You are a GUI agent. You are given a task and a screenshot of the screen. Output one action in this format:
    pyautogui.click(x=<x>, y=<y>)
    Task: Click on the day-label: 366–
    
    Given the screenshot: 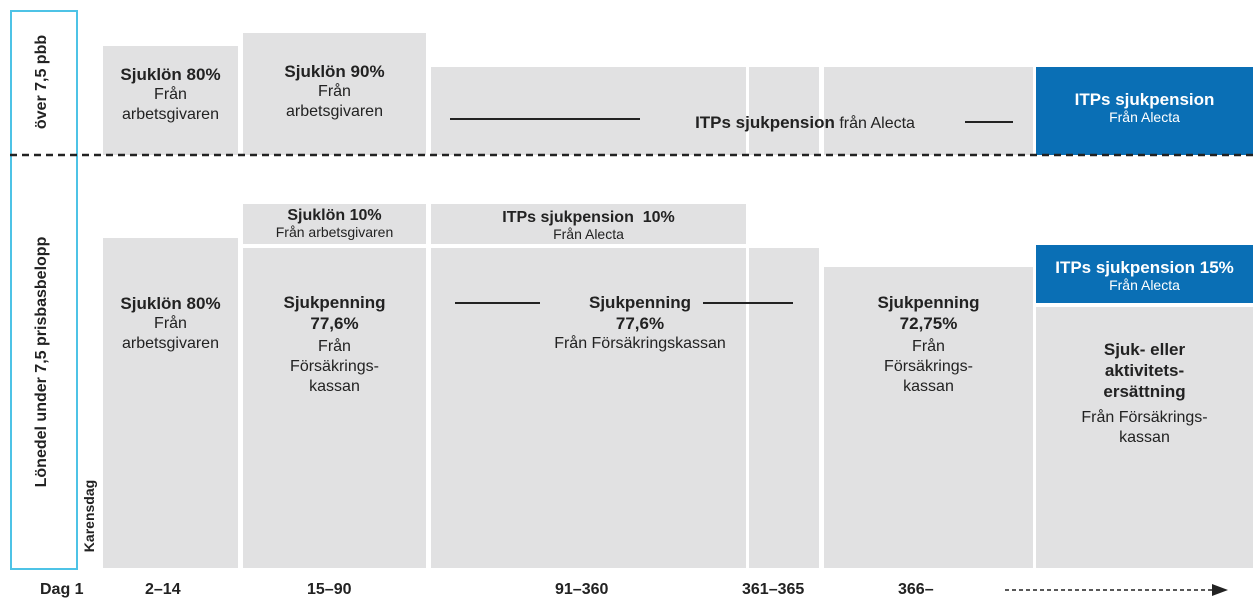 What is the action you would take?
    pyautogui.click(x=916, y=589)
    